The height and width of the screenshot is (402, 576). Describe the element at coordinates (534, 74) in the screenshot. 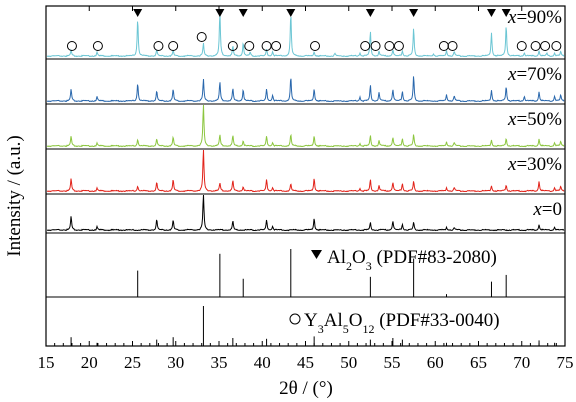

I see `label-x70: x=70%` at that location.